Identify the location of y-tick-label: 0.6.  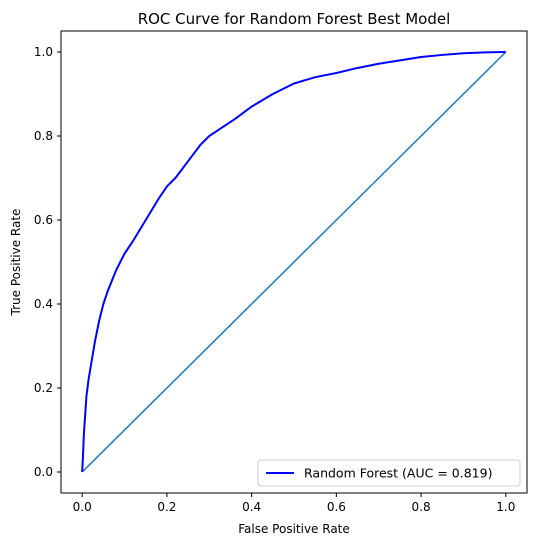
(43, 220).